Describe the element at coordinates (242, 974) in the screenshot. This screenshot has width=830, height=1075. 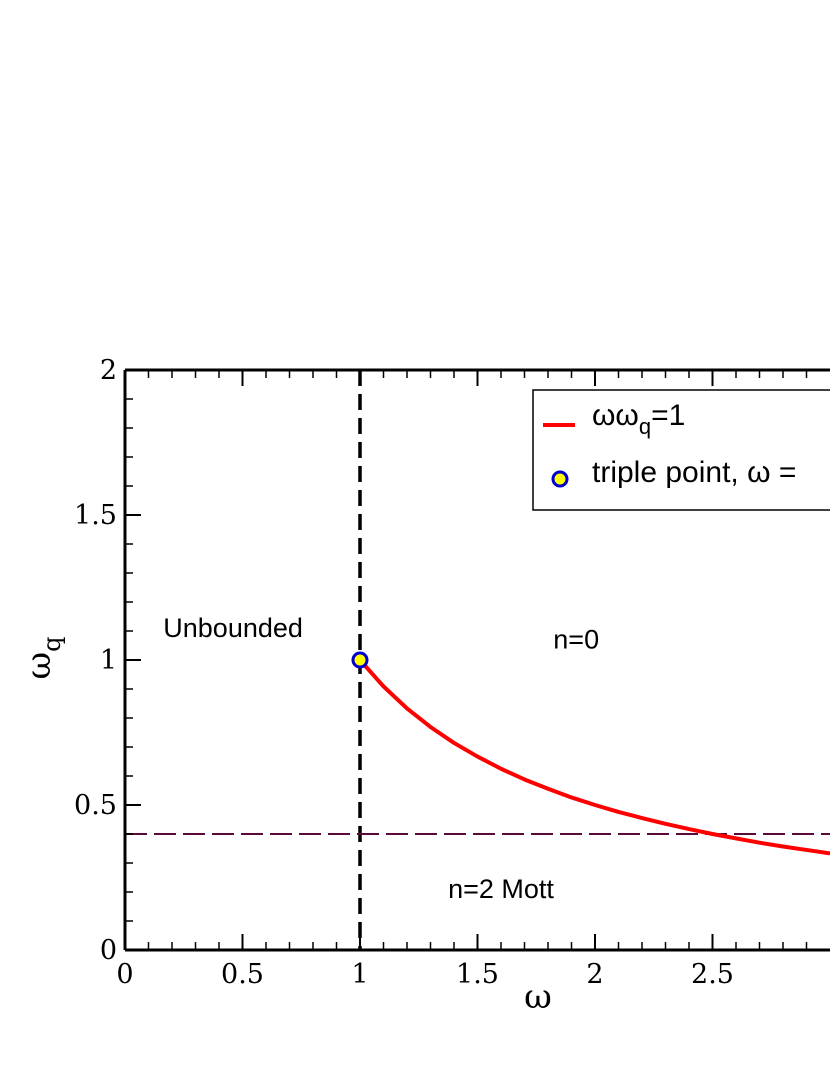
I see `x-tick-label: 0.5` at that location.